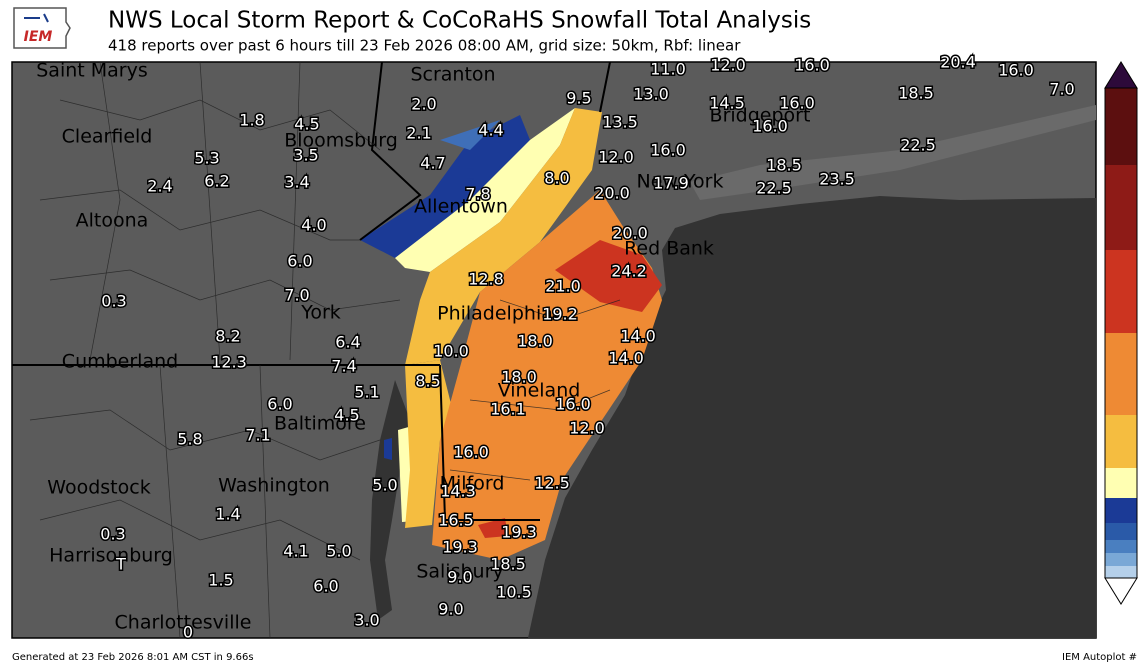 The height and width of the screenshot is (667, 1142). I want to click on snow-report: 10.5, so click(514, 592).